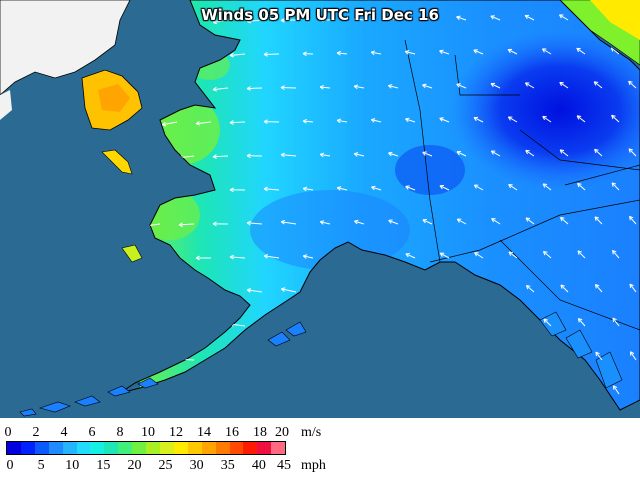 The height and width of the screenshot is (480, 640). I want to click on legend-unit-ms: m/s, so click(311, 432).